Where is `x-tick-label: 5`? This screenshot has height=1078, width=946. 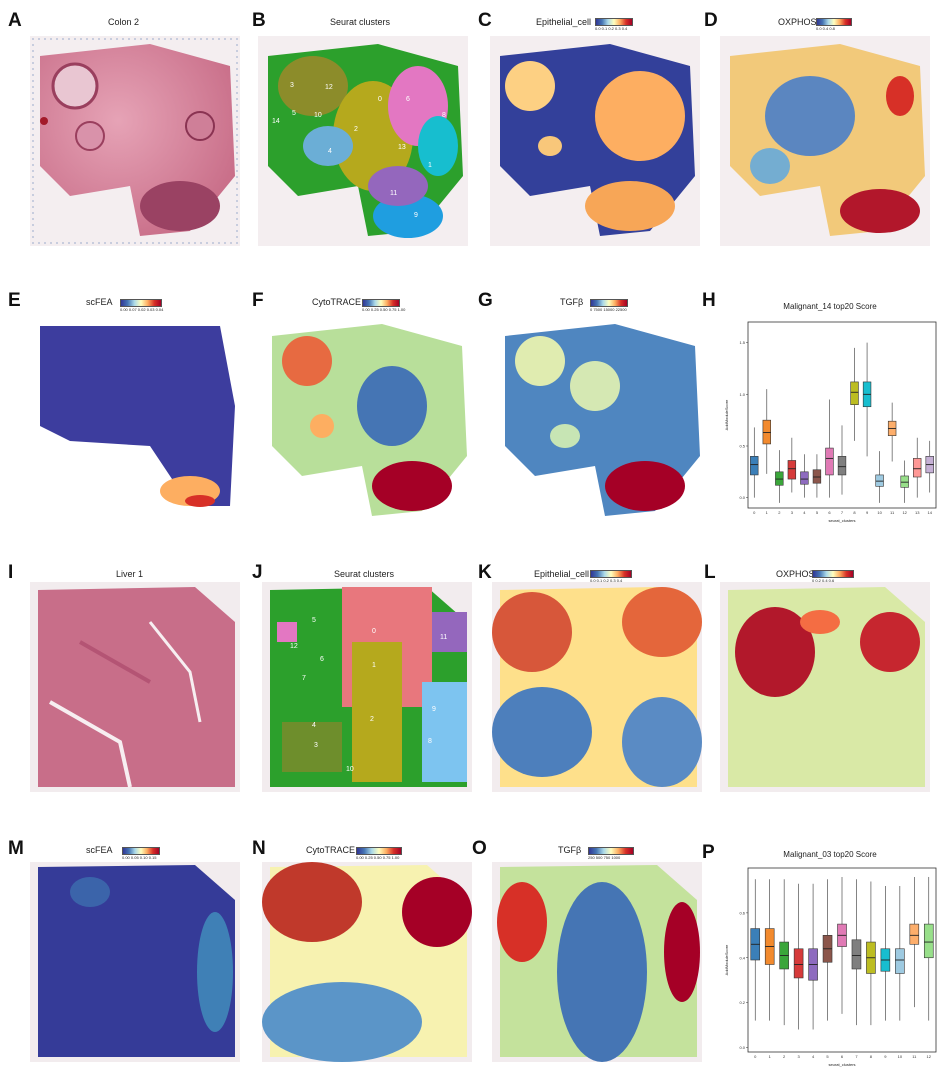
x-tick-label: 5 is located at coordinates (827, 1056).